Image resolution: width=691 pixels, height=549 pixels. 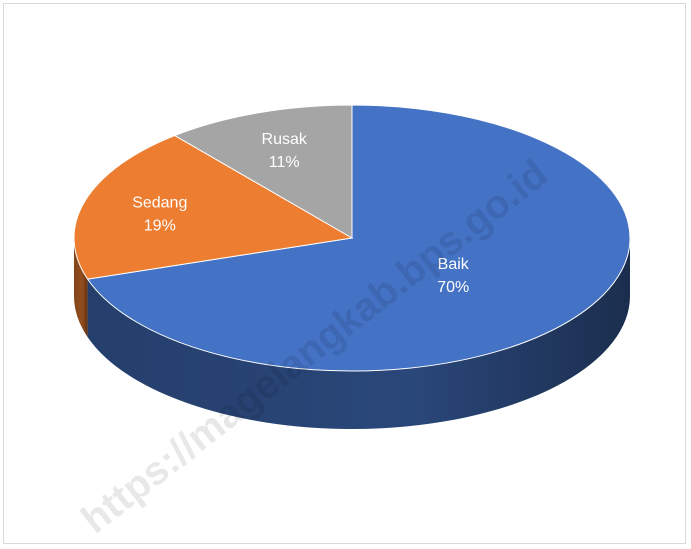 What do you see at coordinates (285, 139) in the screenshot?
I see `slice-label-rusak: Rusak` at bounding box center [285, 139].